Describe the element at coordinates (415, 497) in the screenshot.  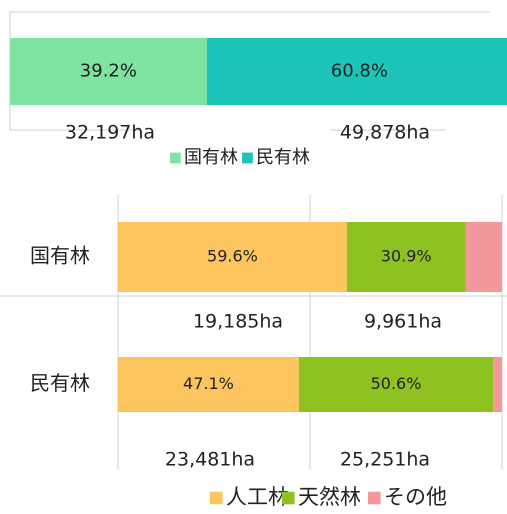
I see `legend-label: その他` at that location.